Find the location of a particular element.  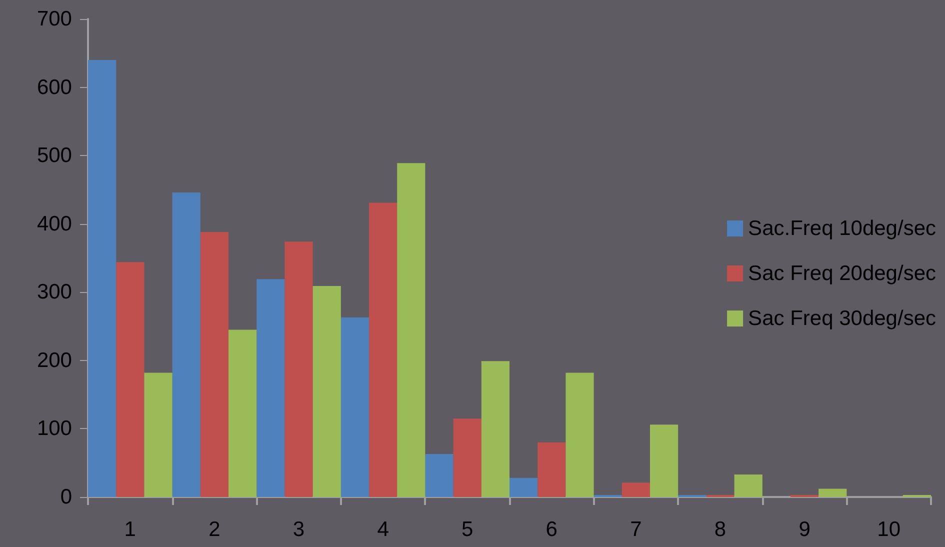

x-tick-label: 5 is located at coordinates (468, 529).